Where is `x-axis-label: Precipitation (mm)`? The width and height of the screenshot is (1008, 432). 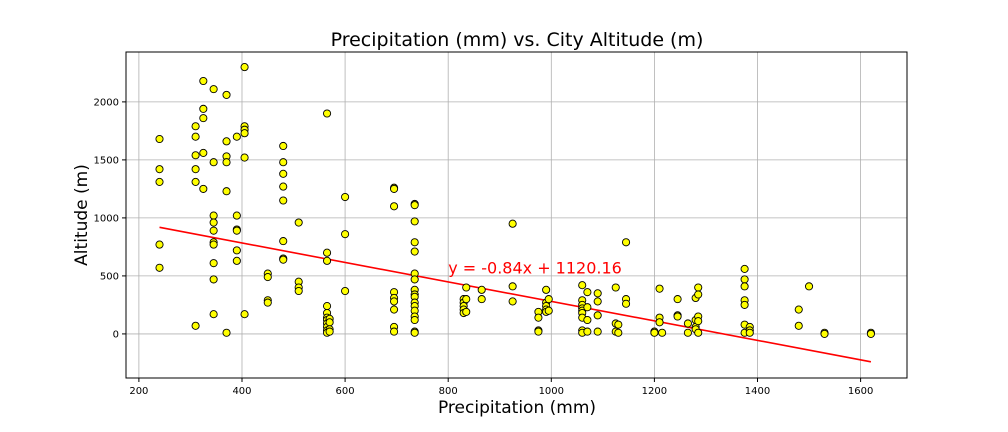 x-axis-label: Precipitation (mm) is located at coordinates (517, 408).